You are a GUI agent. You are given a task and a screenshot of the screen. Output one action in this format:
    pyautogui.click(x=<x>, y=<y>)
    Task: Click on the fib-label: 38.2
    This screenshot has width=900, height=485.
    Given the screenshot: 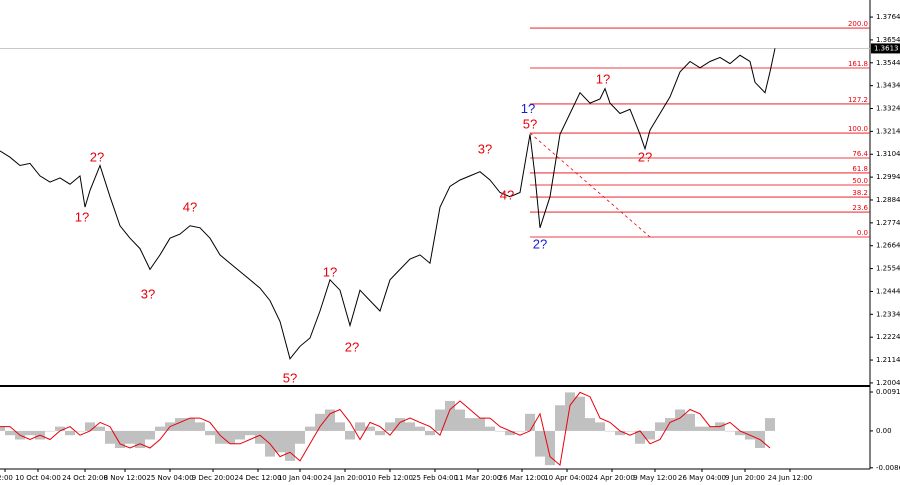 What is the action you would take?
    pyautogui.click(x=860, y=193)
    